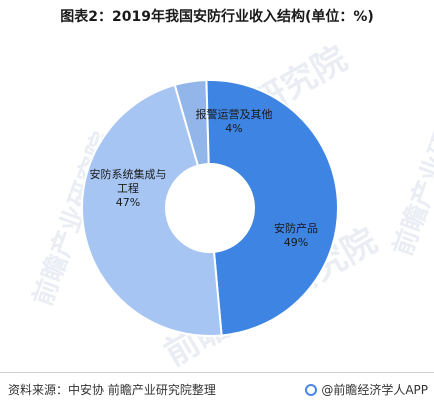 Image resolution: width=434 pixels, height=407 pixels. Describe the element at coordinates (128, 181) in the screenshot. I see `slice-label: 安防系统集成与工程` at that location.